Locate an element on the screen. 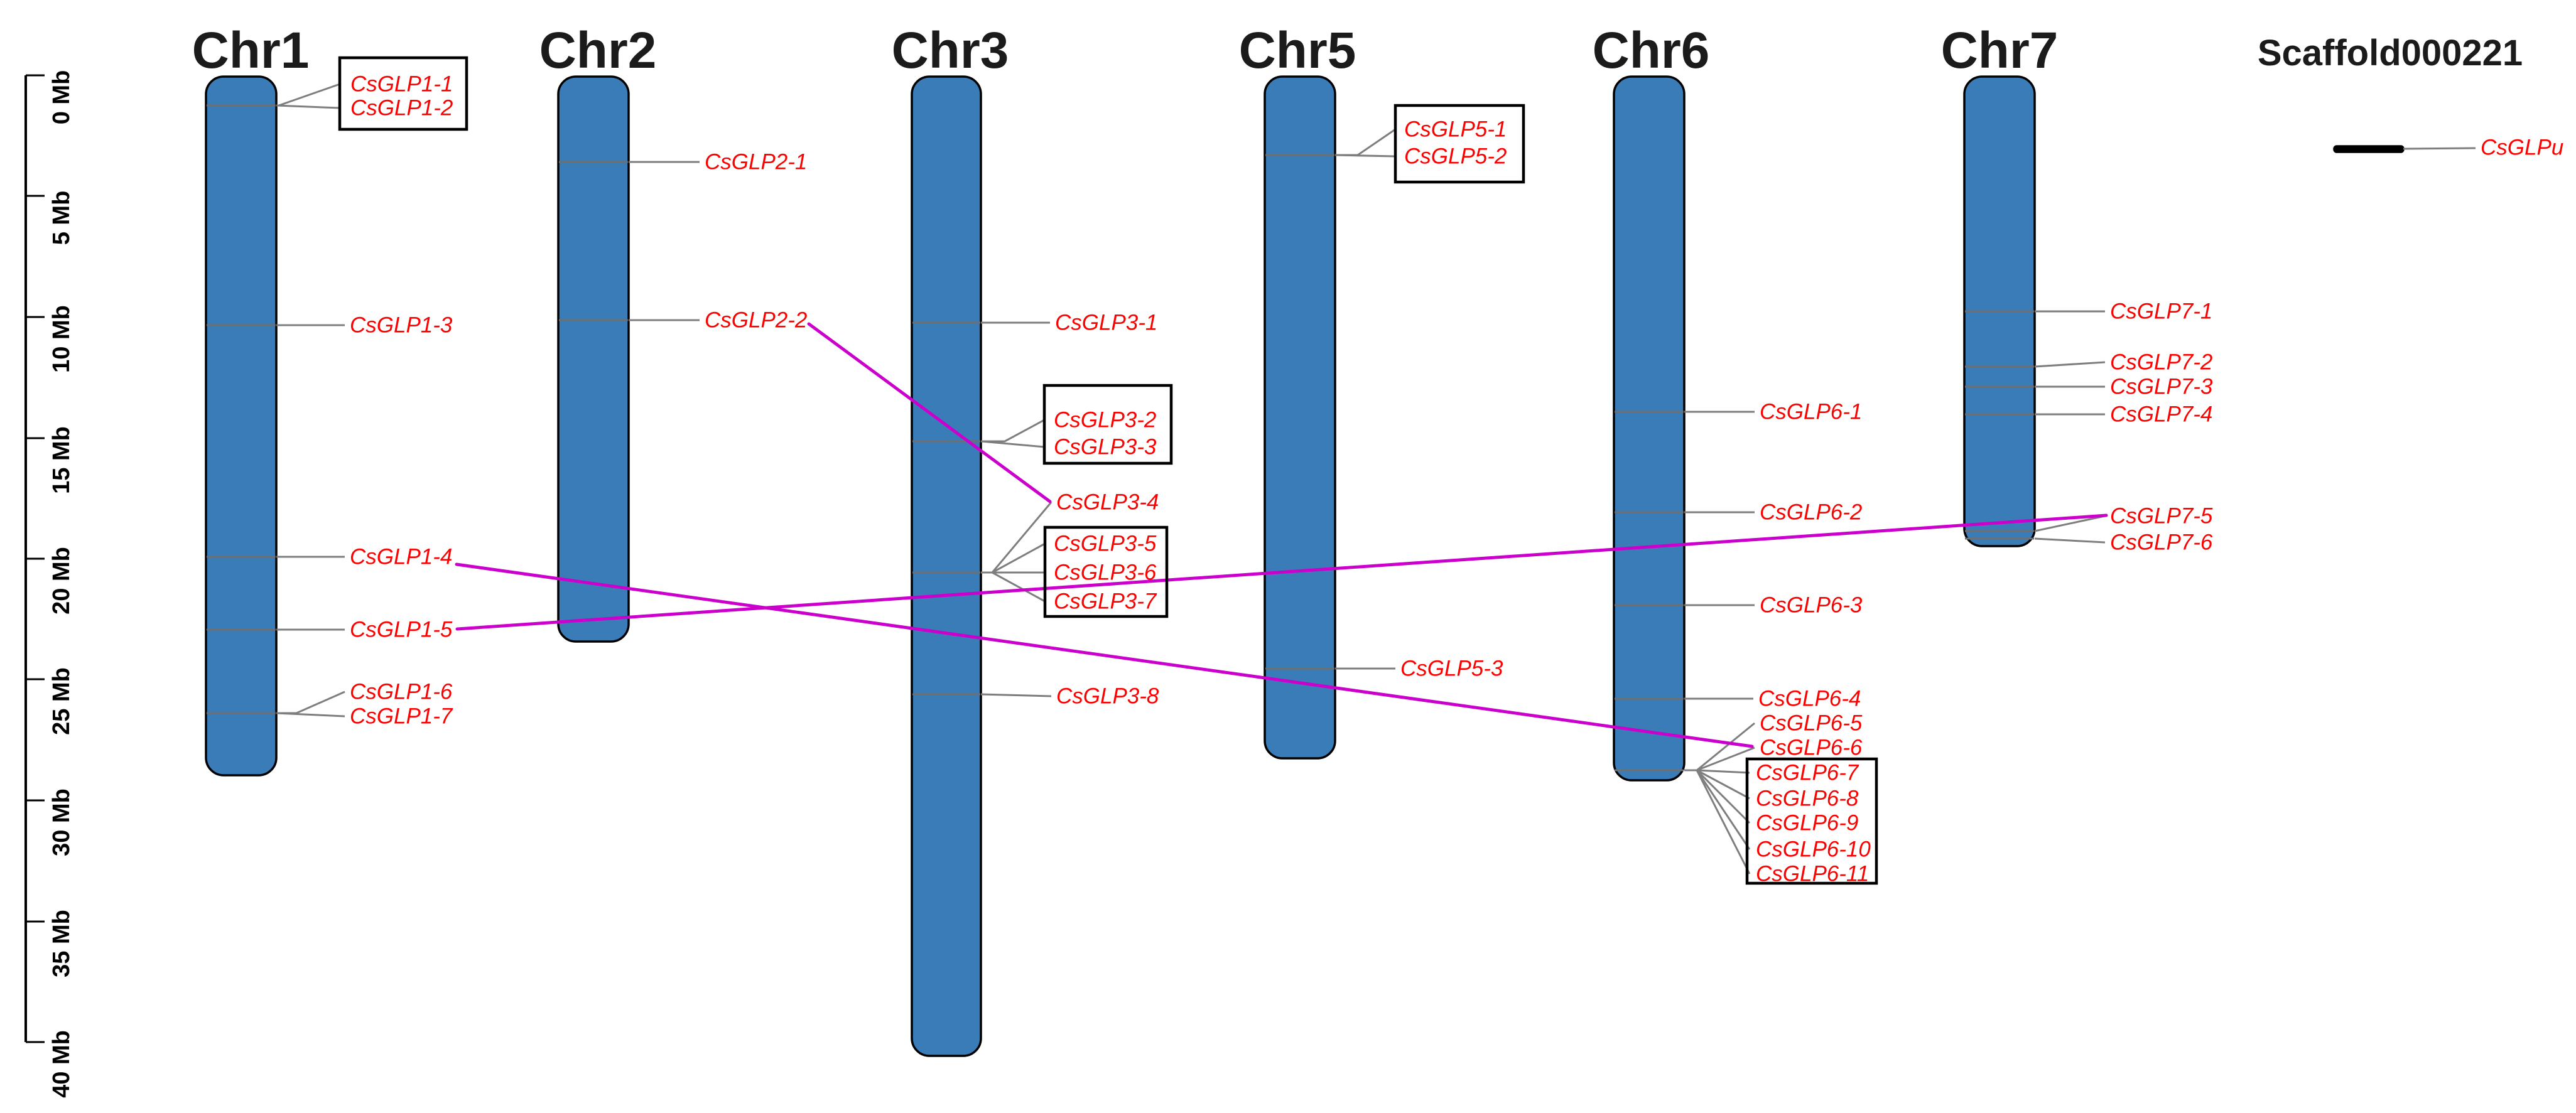 The width and height of the screenshot is (2576, 1113). chromosome-header-scaffold000221: Scaffold000221 is located at coordinates (2390, 53).